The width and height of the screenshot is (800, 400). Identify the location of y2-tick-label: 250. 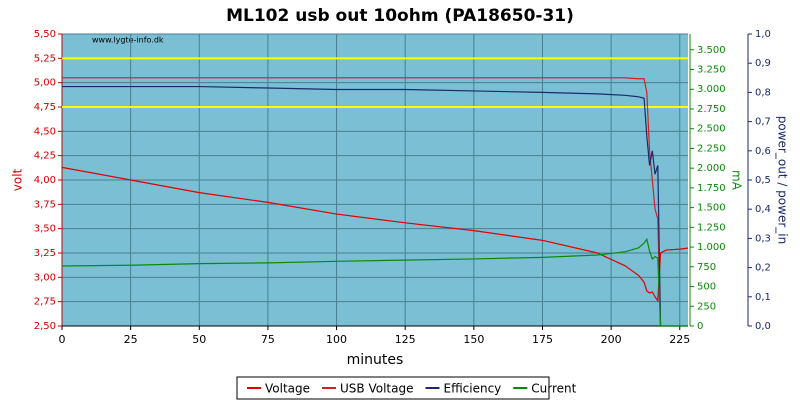
(706, 306).